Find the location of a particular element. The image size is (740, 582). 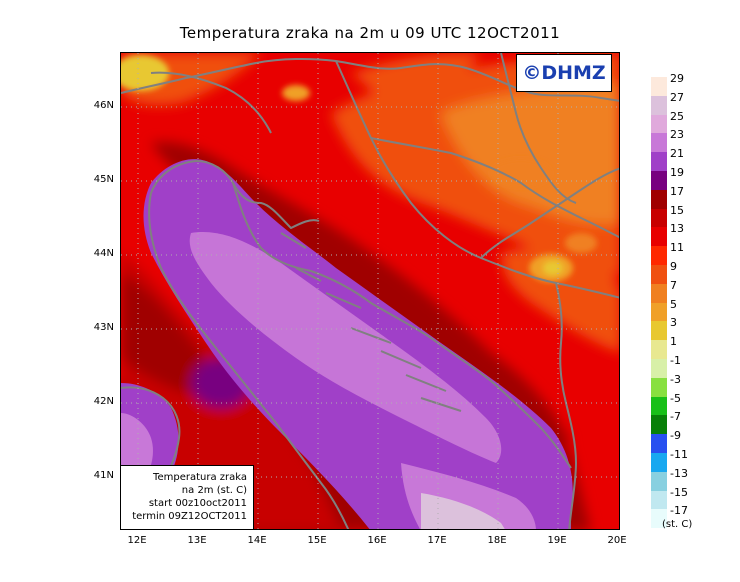

lat-label-43n: 43N is located at coordinates (103, 327).